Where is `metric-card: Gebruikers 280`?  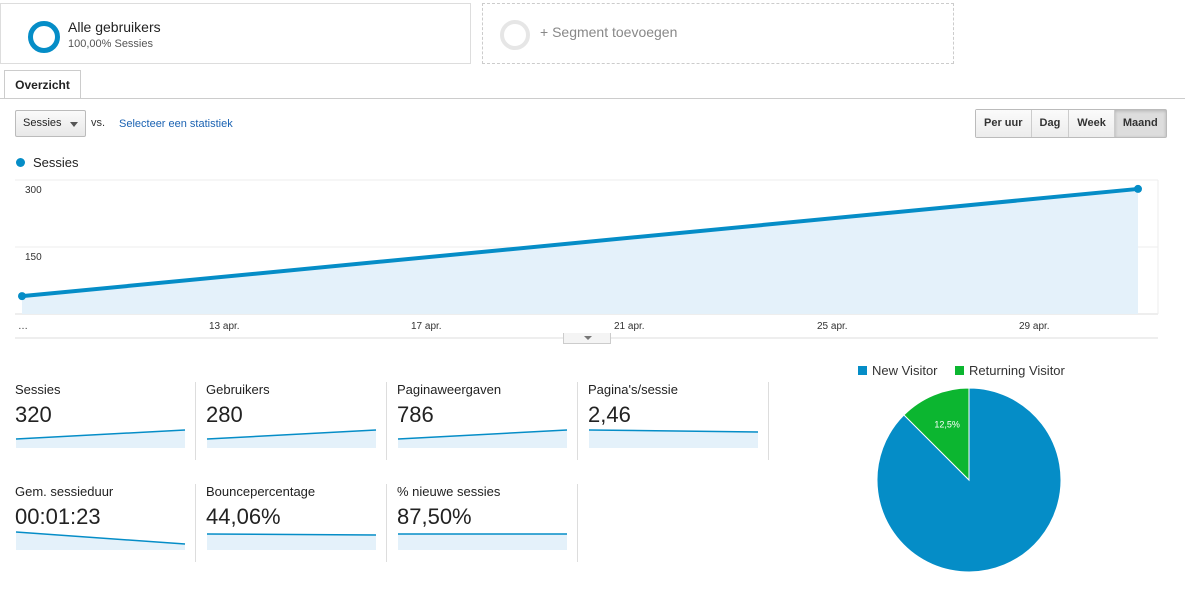 metric-card: Gebruikers 280 is located at coordinates (293, 422).